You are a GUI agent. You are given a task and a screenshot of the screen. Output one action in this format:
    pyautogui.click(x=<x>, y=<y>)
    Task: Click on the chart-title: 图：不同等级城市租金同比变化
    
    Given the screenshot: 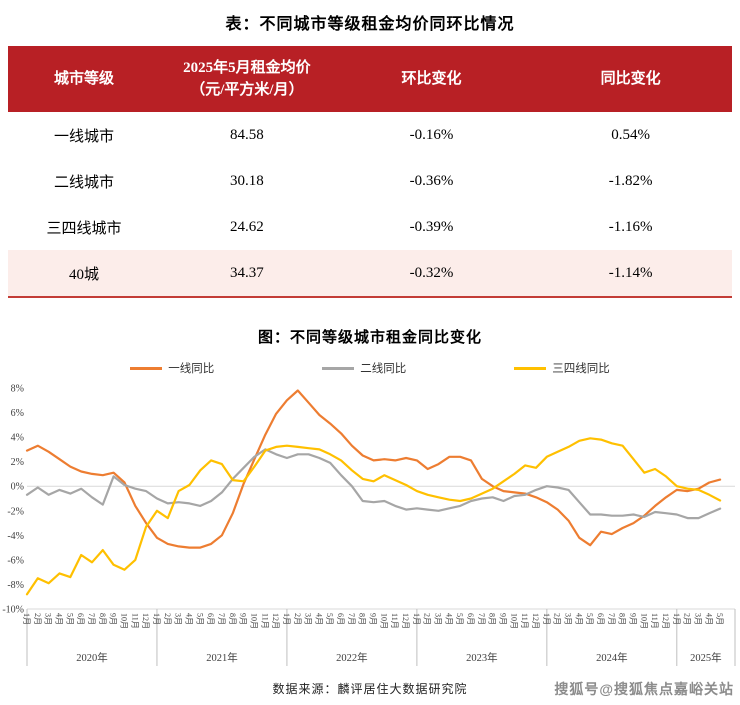 What is the action you would take?
    pyautogui.click(x=369, y=338)
    